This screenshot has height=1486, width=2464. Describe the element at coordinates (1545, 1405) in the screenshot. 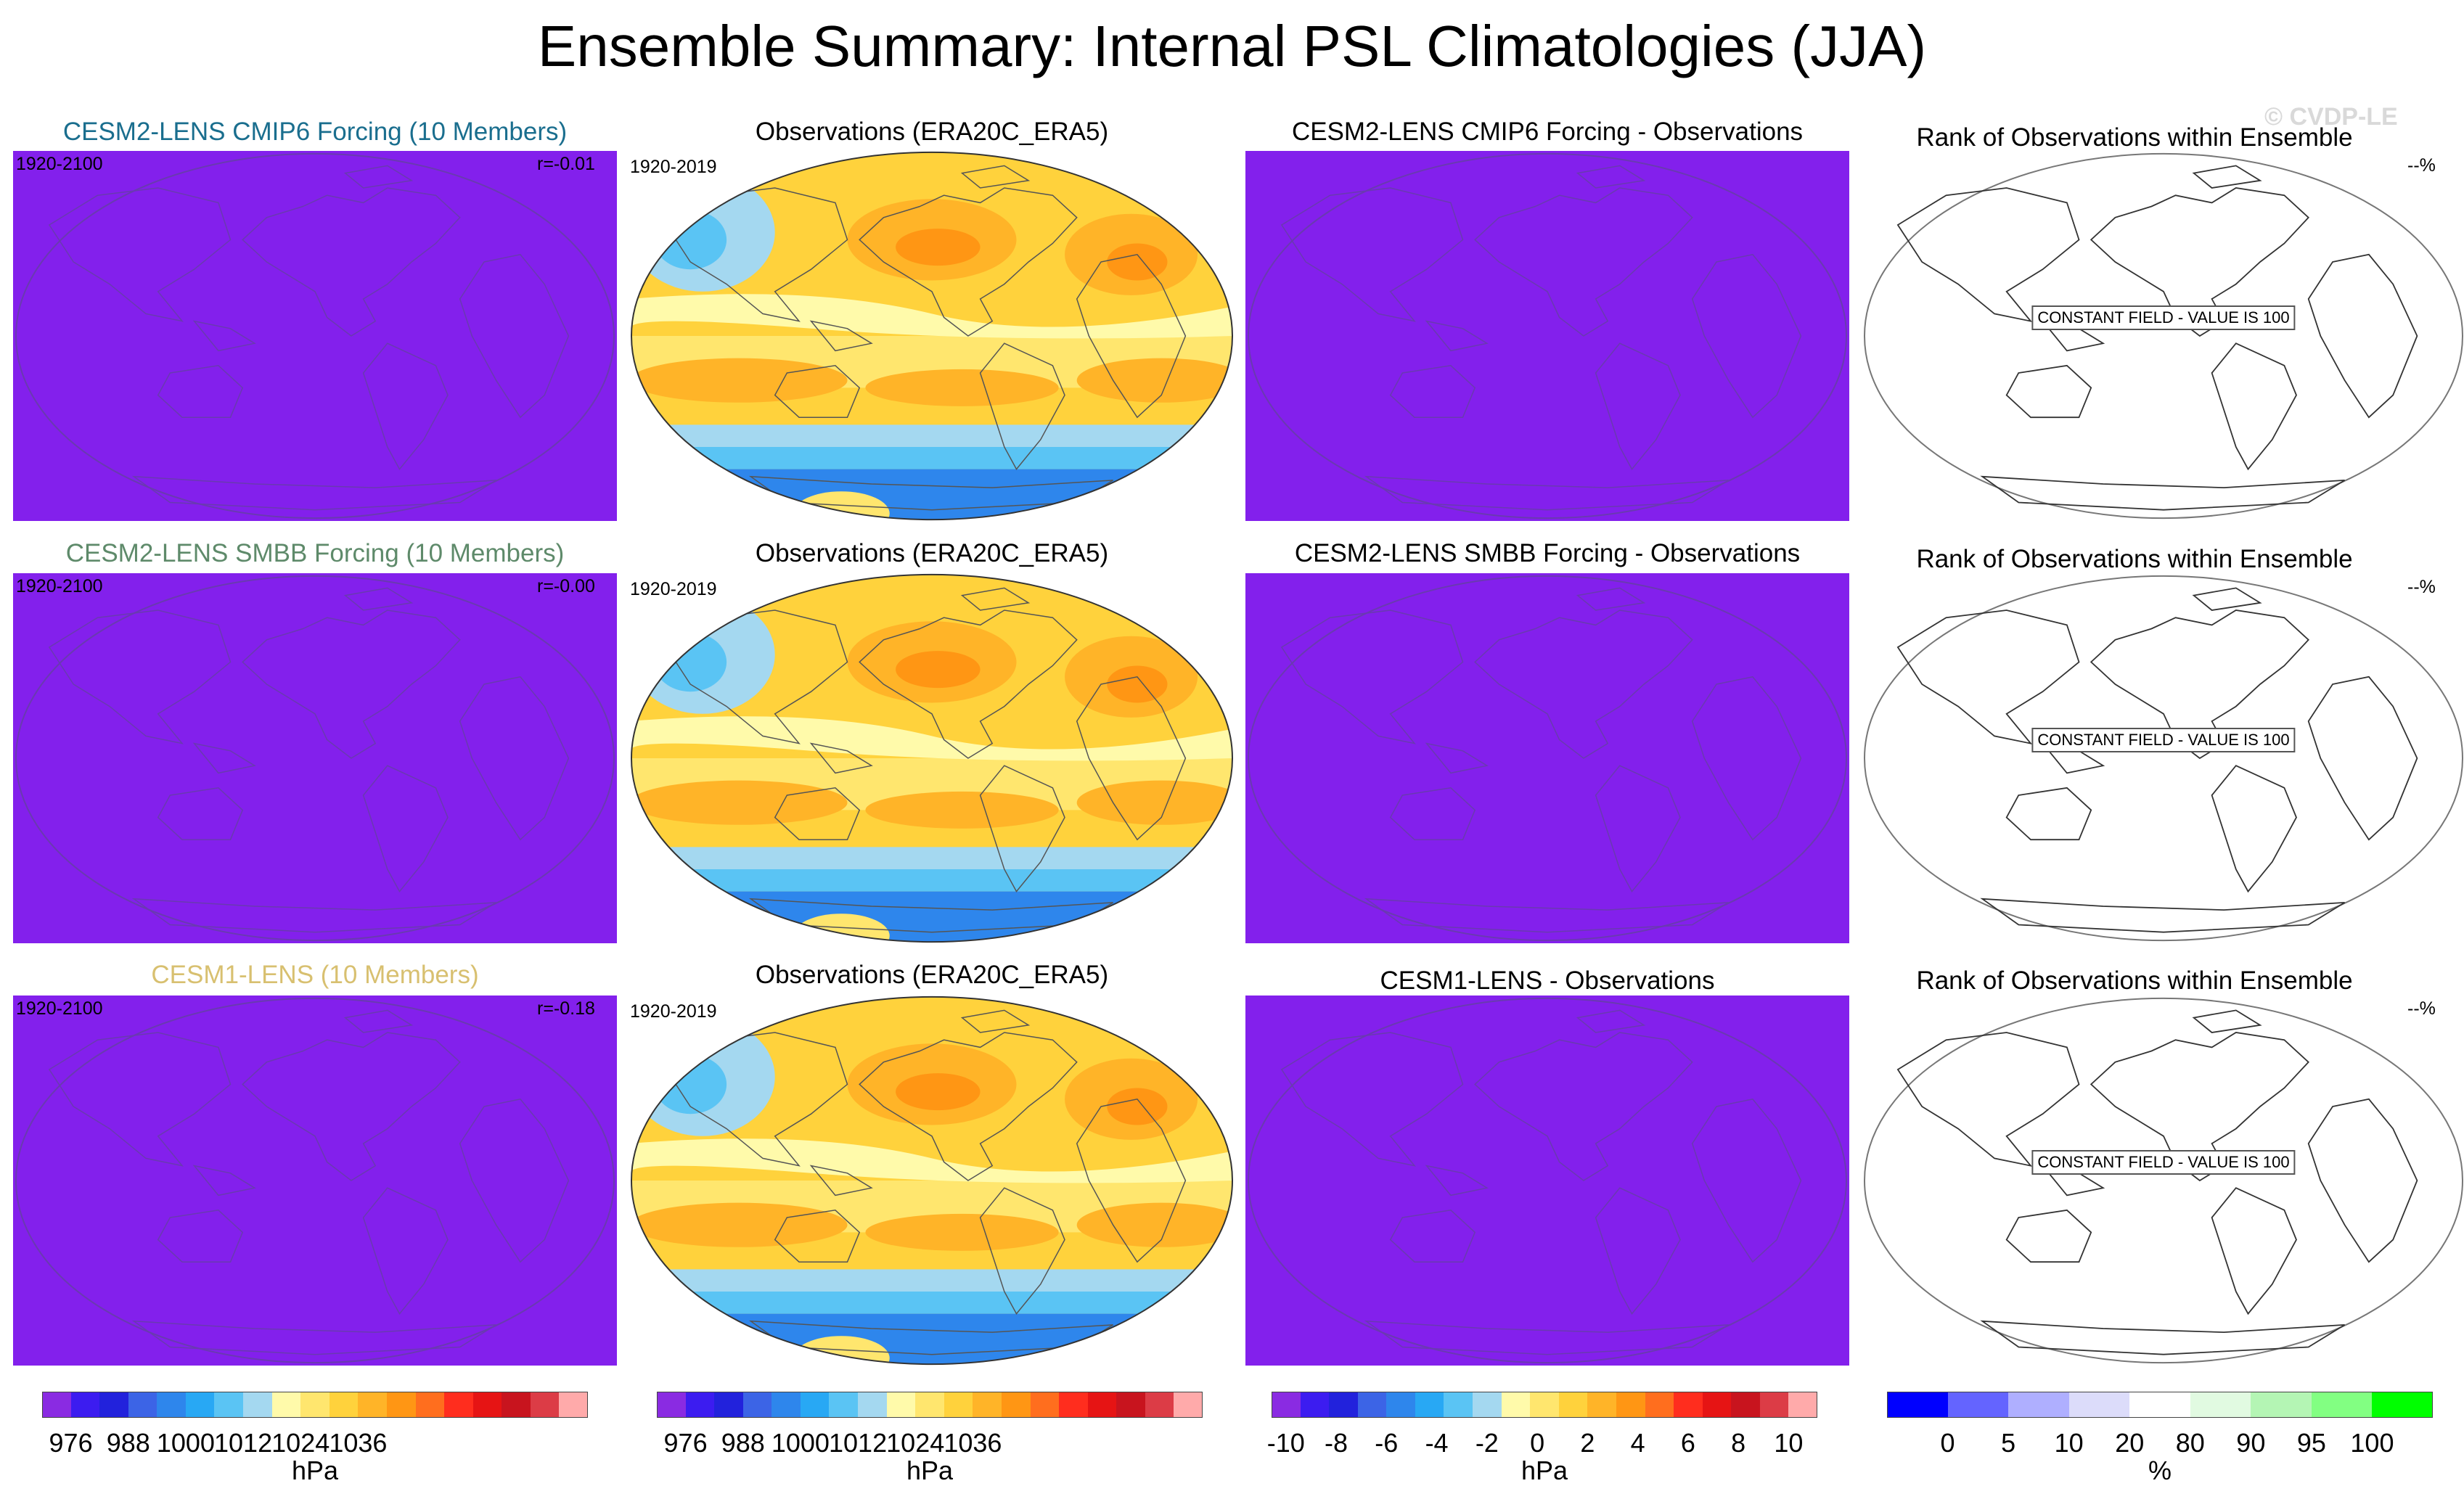

I see `diff-colorbar` at that location.